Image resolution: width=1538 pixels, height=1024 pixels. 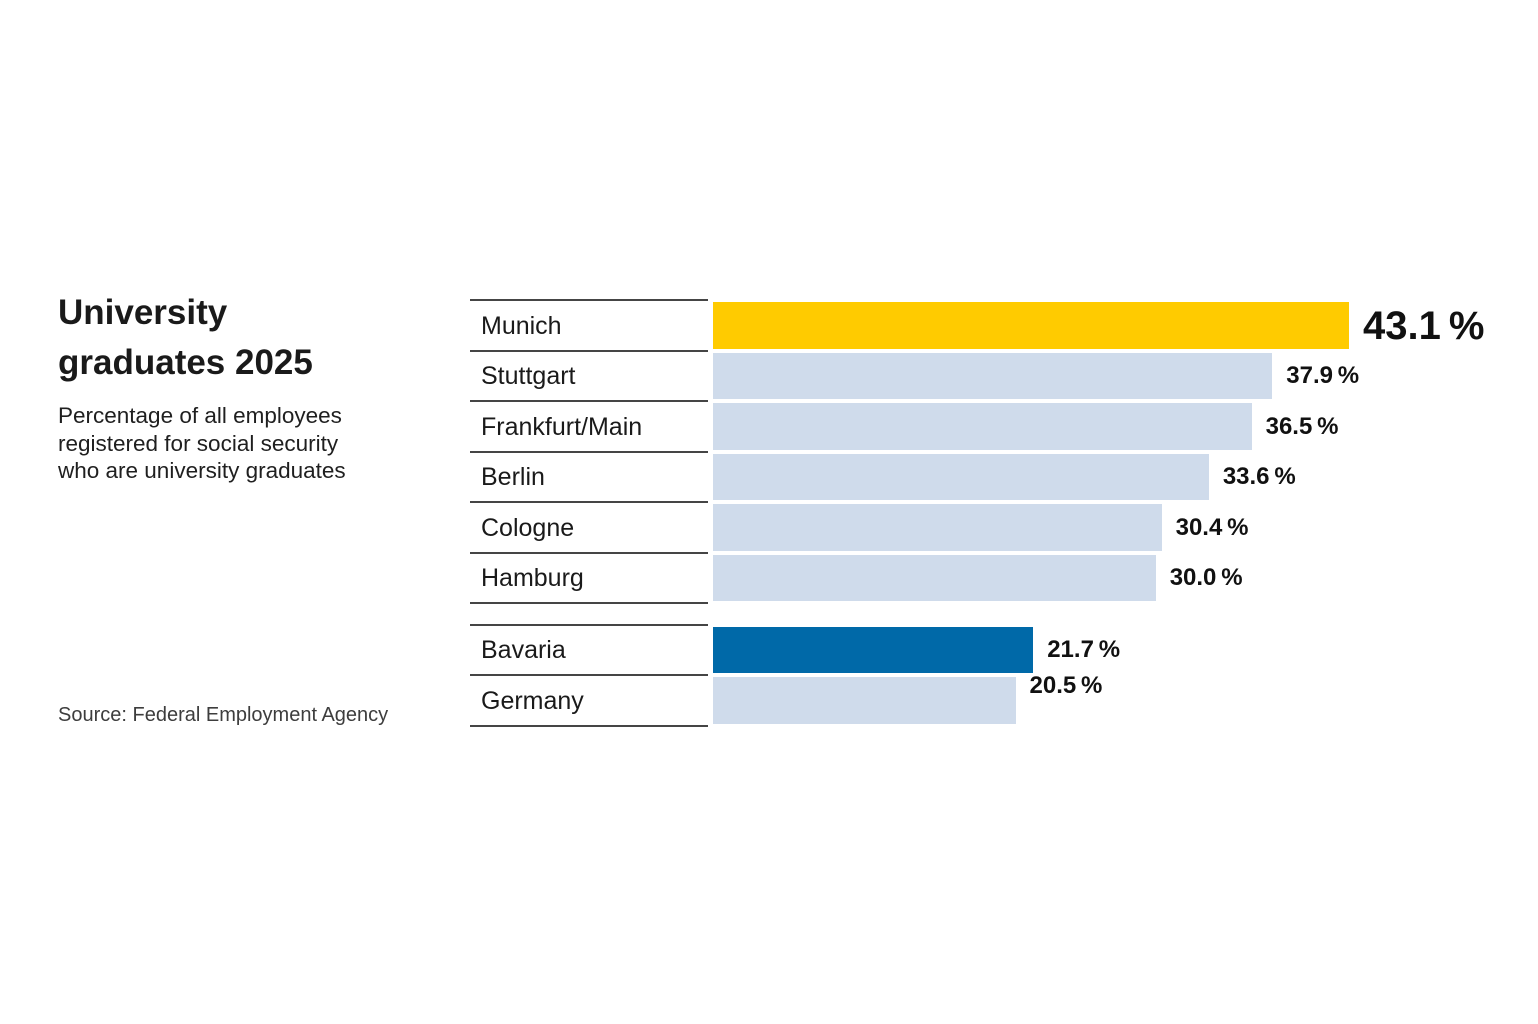 What do you see at coordinates (200, 415) in the screenshot?
I see `chart-subtitle-line-1: Percentage of all employees` at bounding box center [200, 415].